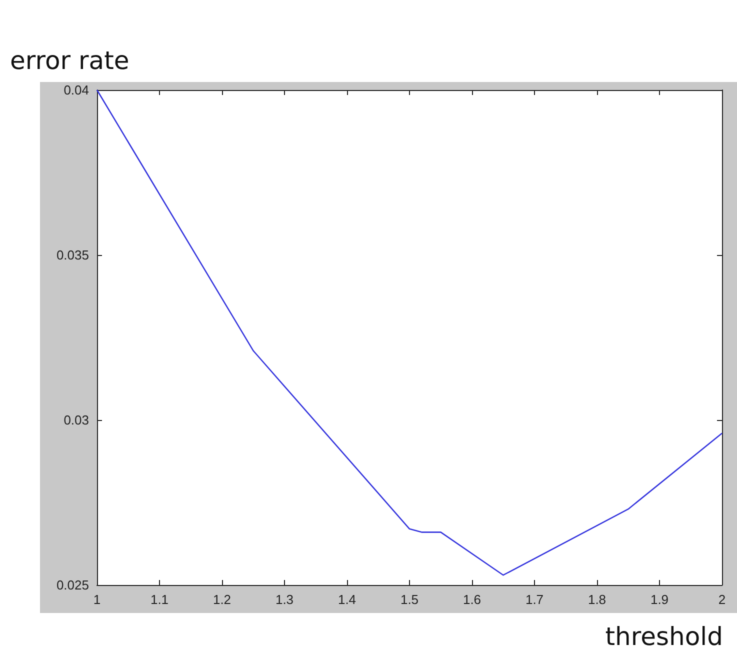  I want to click on x-tick-label: 1, so click(97, 599).